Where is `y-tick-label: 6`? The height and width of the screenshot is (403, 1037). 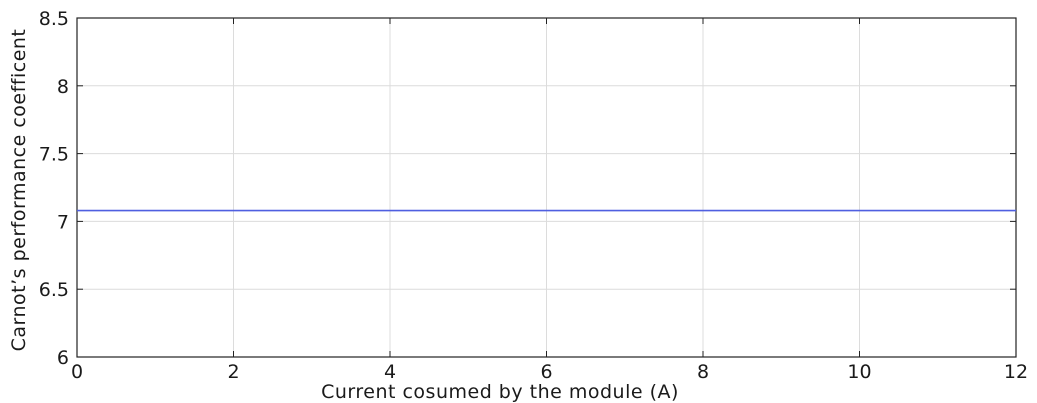
y-tick-label: 6 is located at coordinates (63, 358).